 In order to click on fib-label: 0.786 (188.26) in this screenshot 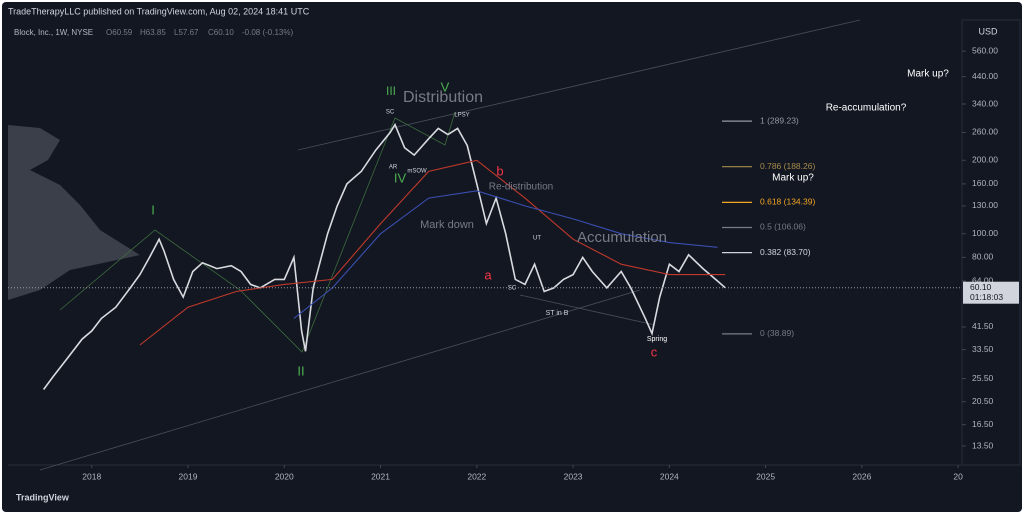, I will do `click(787, 166)`.